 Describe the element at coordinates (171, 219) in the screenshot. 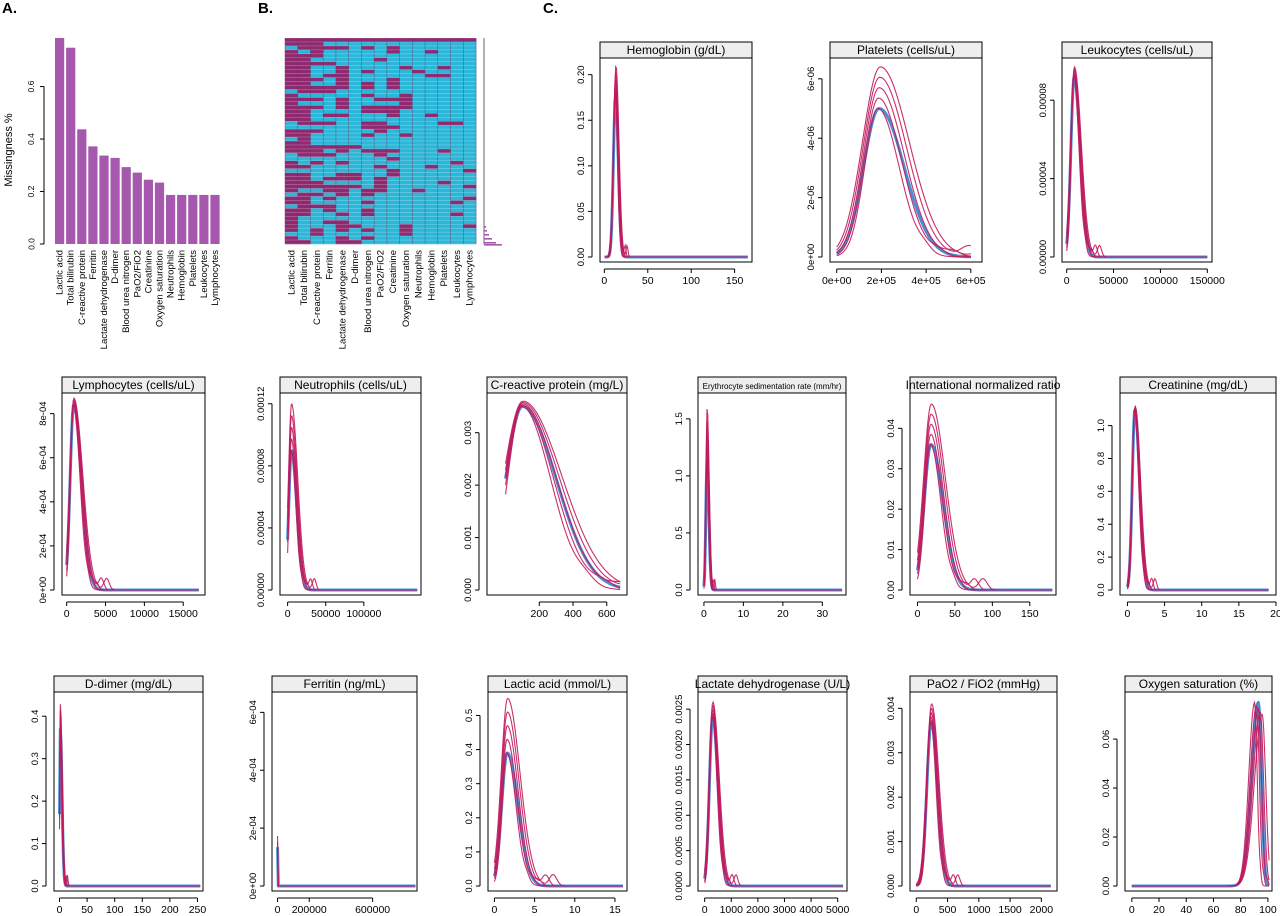

I see `bar-neutrophils` at that location.